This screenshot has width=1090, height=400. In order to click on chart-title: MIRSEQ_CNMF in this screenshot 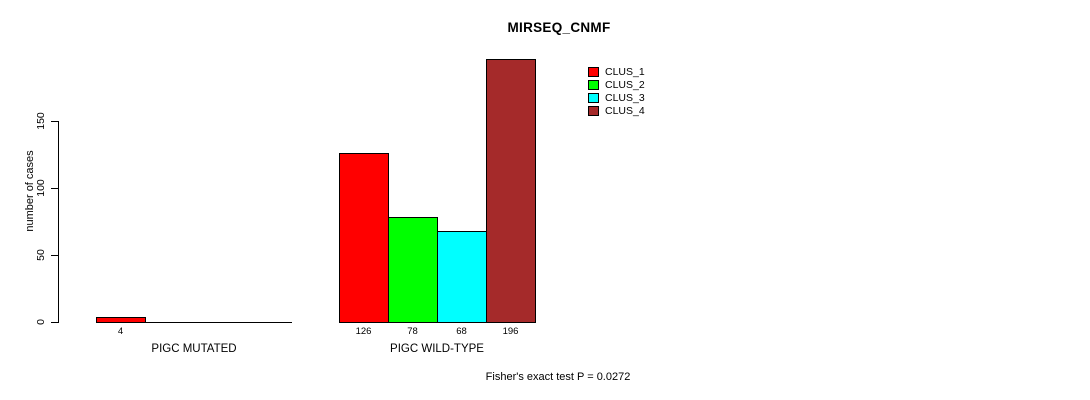, I will do `click(559, 27)`.